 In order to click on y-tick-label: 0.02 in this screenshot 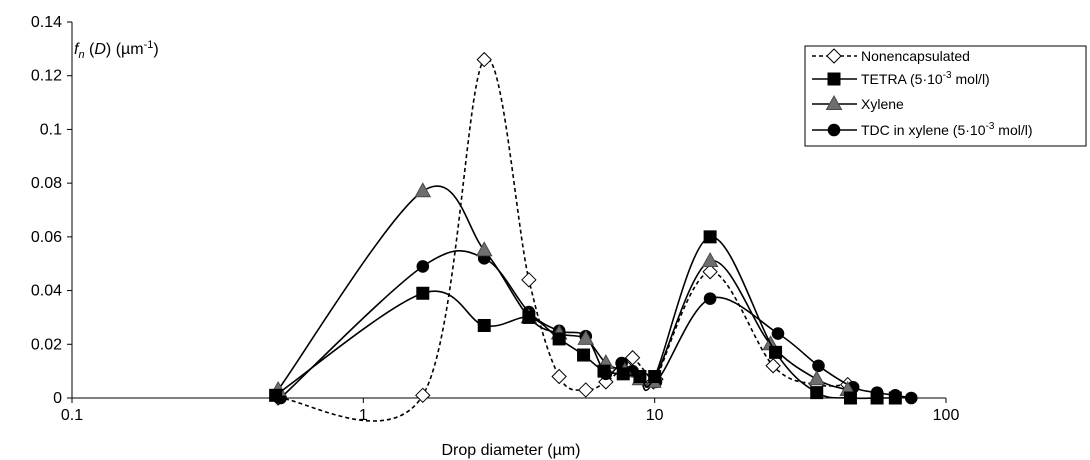, I will do `click(46, 344)`.